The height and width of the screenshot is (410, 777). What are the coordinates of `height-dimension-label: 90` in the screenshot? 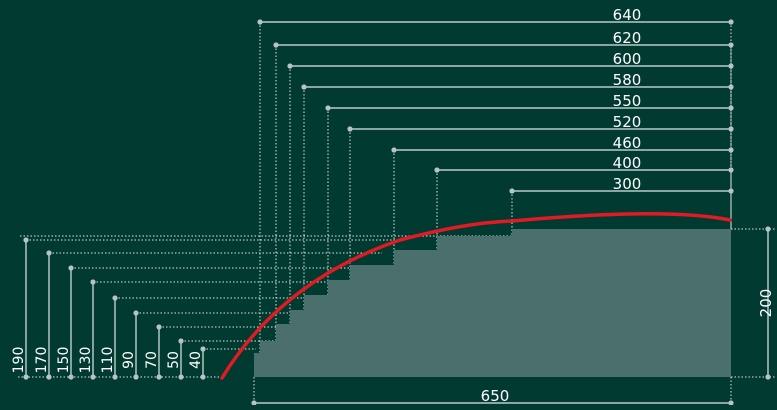 It's located at (129, 360).